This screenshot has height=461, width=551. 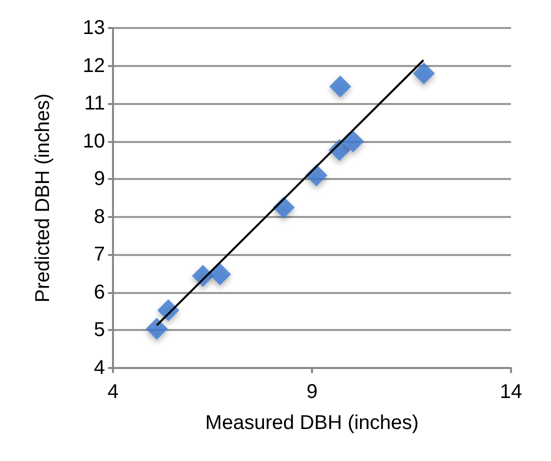 What do you see at coordinates (511, 392) in the screenshot?
I see `x-tick-label: 14` at bounding box center [511, 392].